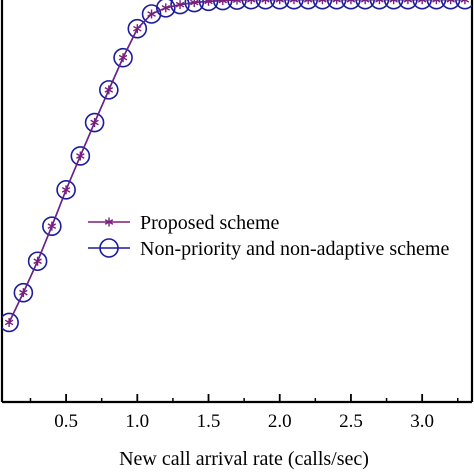  Describe the element at coordinates (210, 223) in the screenshot. I see `legend-label-proposed: Proposed scheme` at that location.